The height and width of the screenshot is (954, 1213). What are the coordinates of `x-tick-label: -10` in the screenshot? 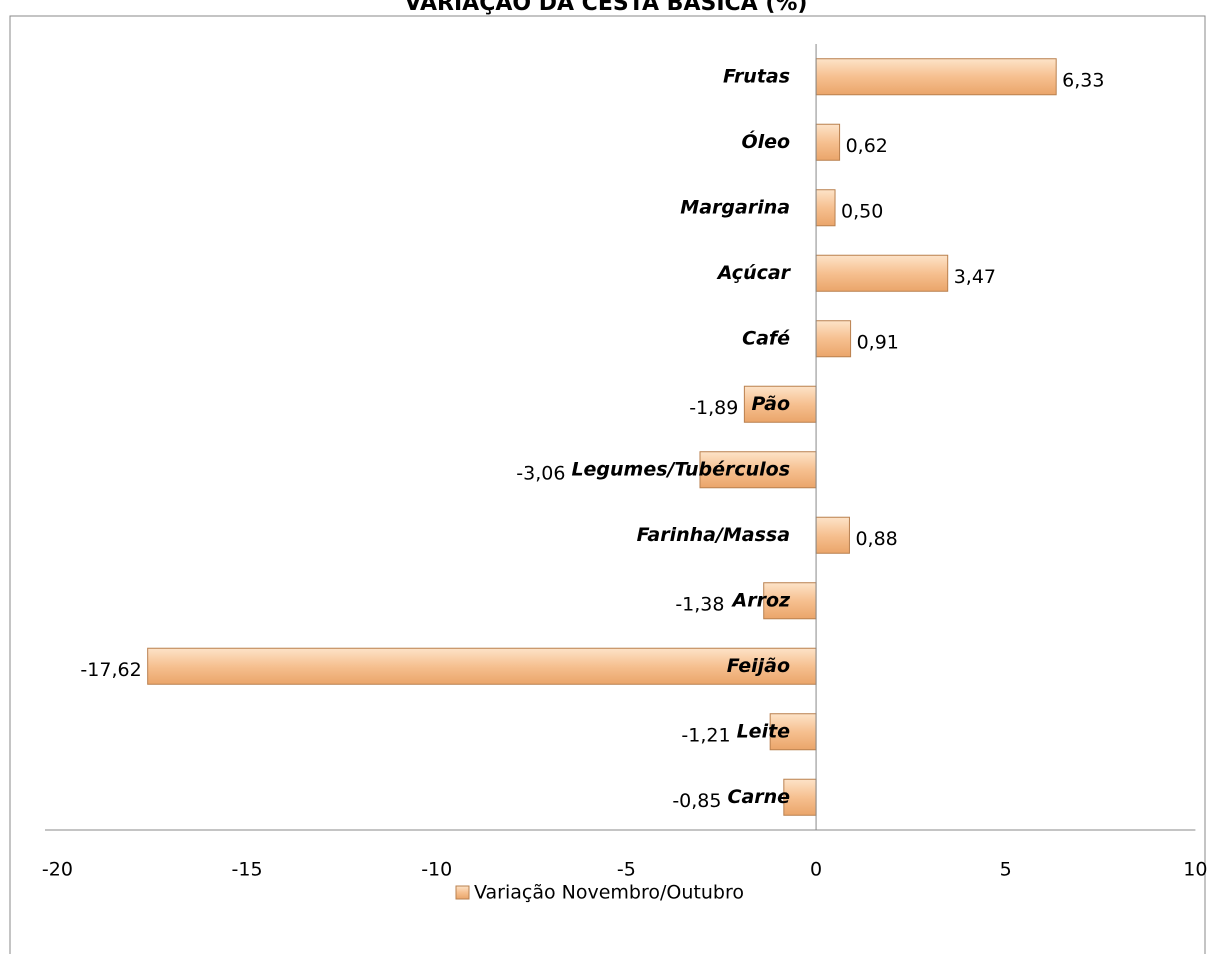 It's located at (436, 870).